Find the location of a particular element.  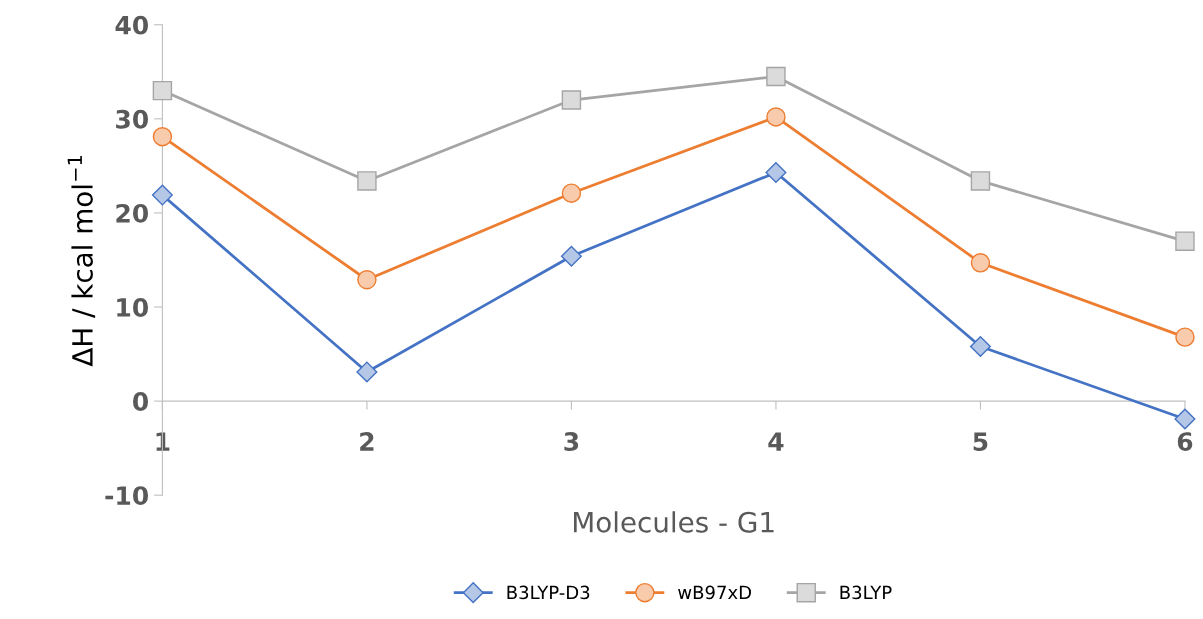

x-tick-label: 3 is located at coordinates (571, 442).